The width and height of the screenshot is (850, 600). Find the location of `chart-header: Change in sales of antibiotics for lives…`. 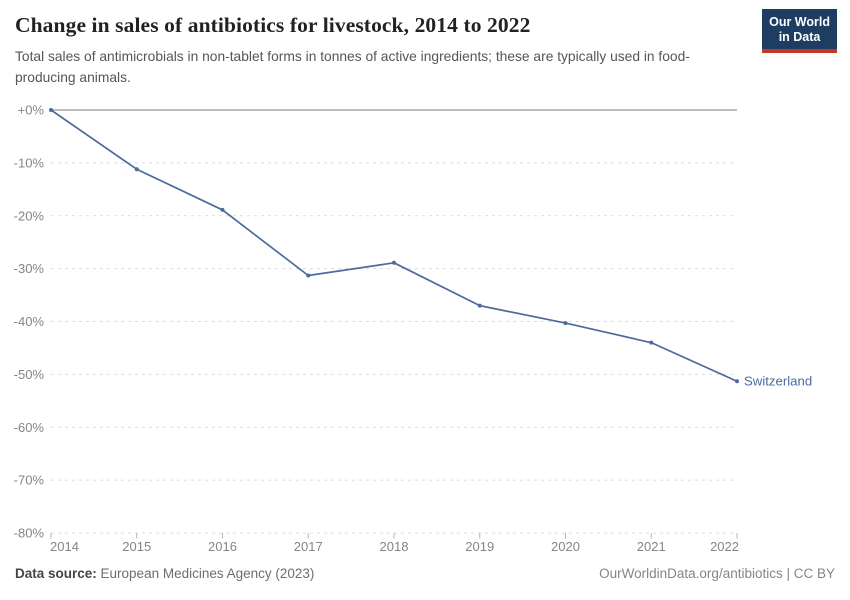

chart-header: Change in sales of antibiotics for lives… is located at coordinates (425, 44).